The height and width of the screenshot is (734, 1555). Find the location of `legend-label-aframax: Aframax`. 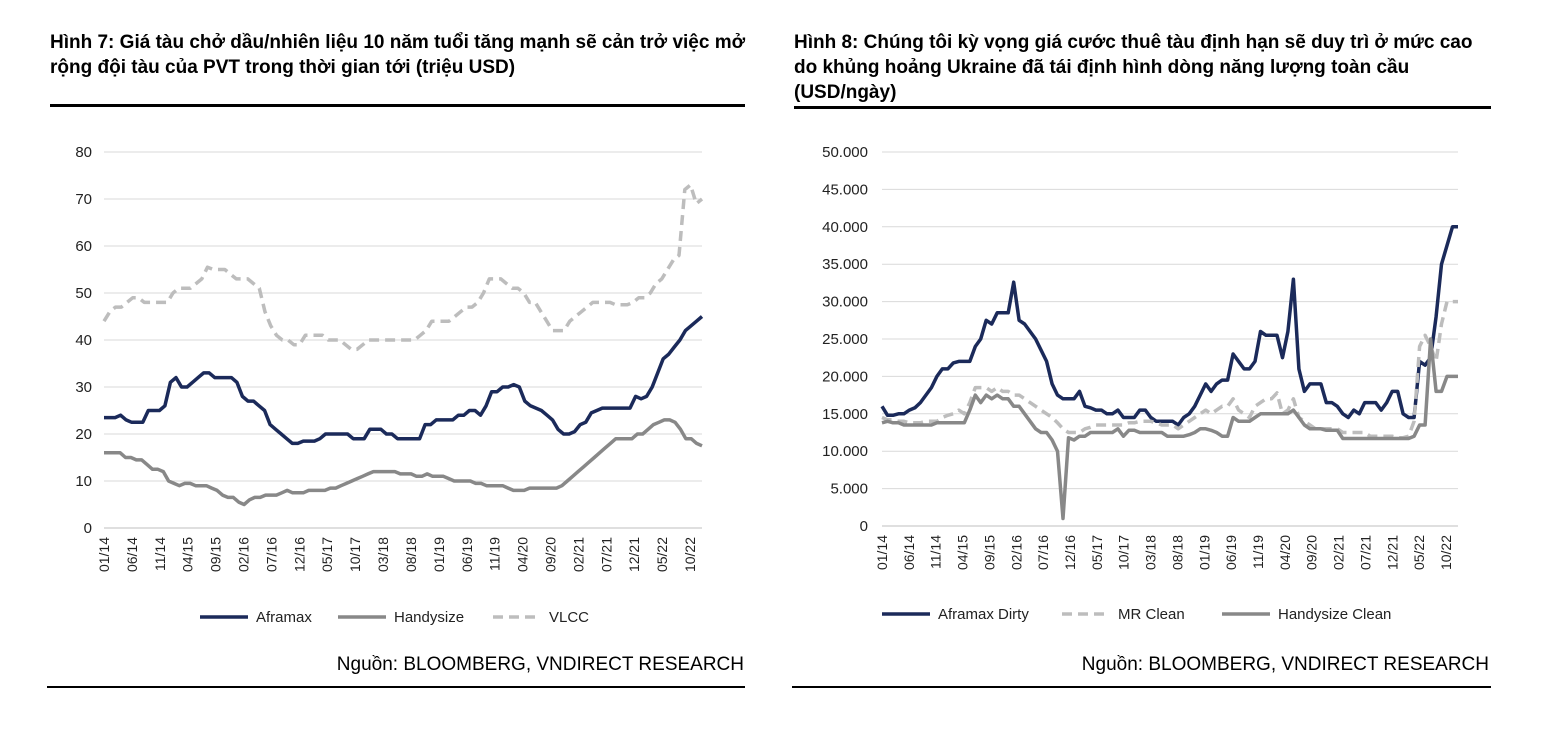

legend-label-aframax: Aframax is located at coordinates (284, 617).